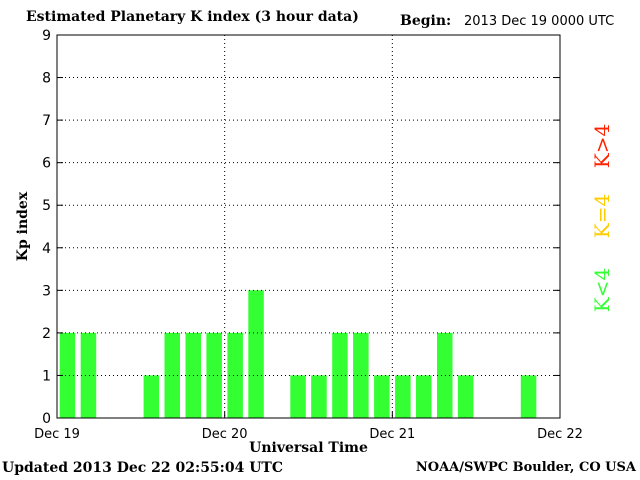 Image resolution: width=640 pixels, height=480 pixels. Describe the element at coordinates (560, 434) in the screenshot. I see `x-tick-label: Dec 22` at that location.